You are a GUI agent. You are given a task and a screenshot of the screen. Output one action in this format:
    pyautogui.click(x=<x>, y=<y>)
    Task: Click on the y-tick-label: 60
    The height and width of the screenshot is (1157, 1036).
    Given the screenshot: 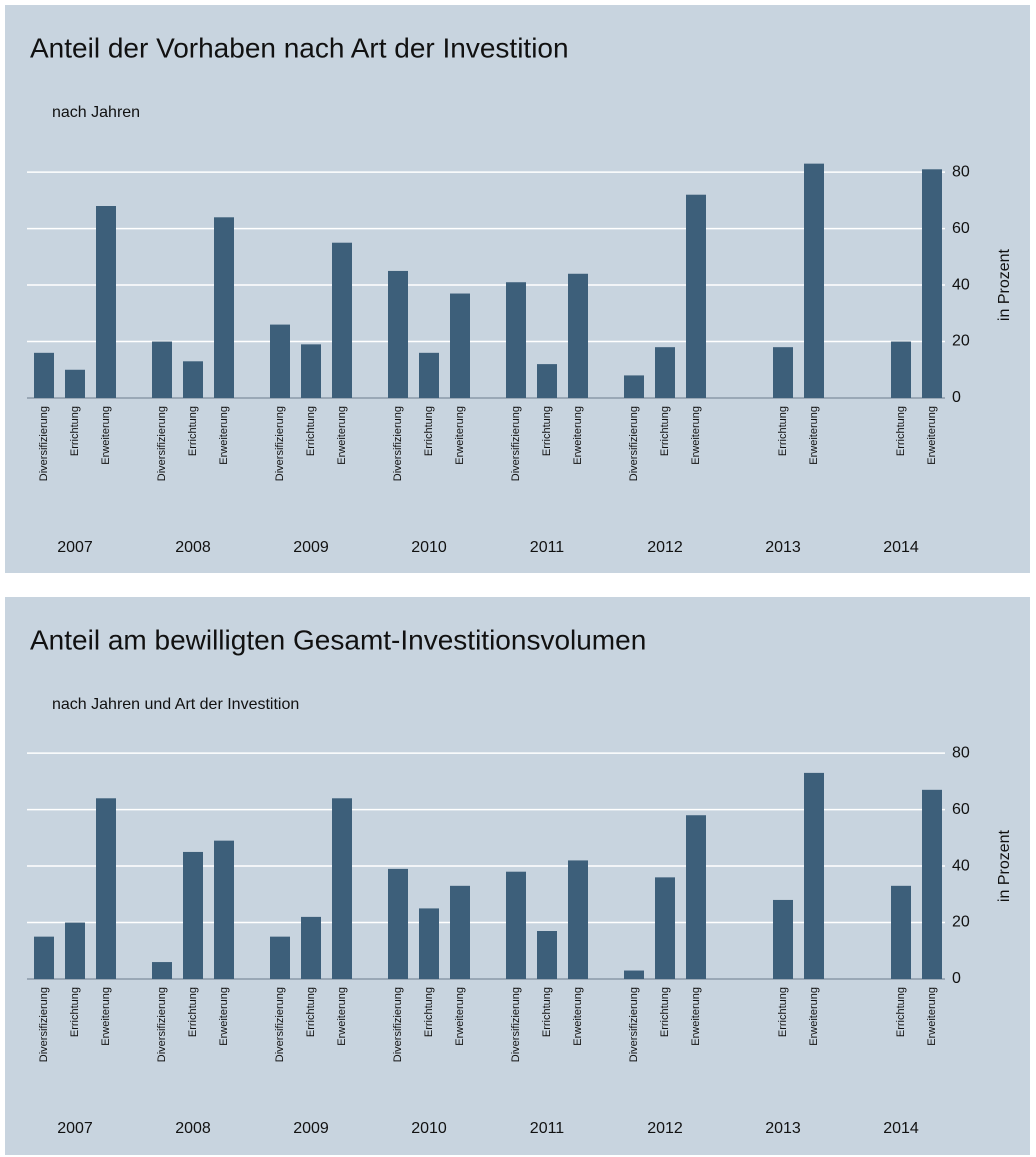 What is the action you would take?
    pyautogui.click(x=961, y=228)
    